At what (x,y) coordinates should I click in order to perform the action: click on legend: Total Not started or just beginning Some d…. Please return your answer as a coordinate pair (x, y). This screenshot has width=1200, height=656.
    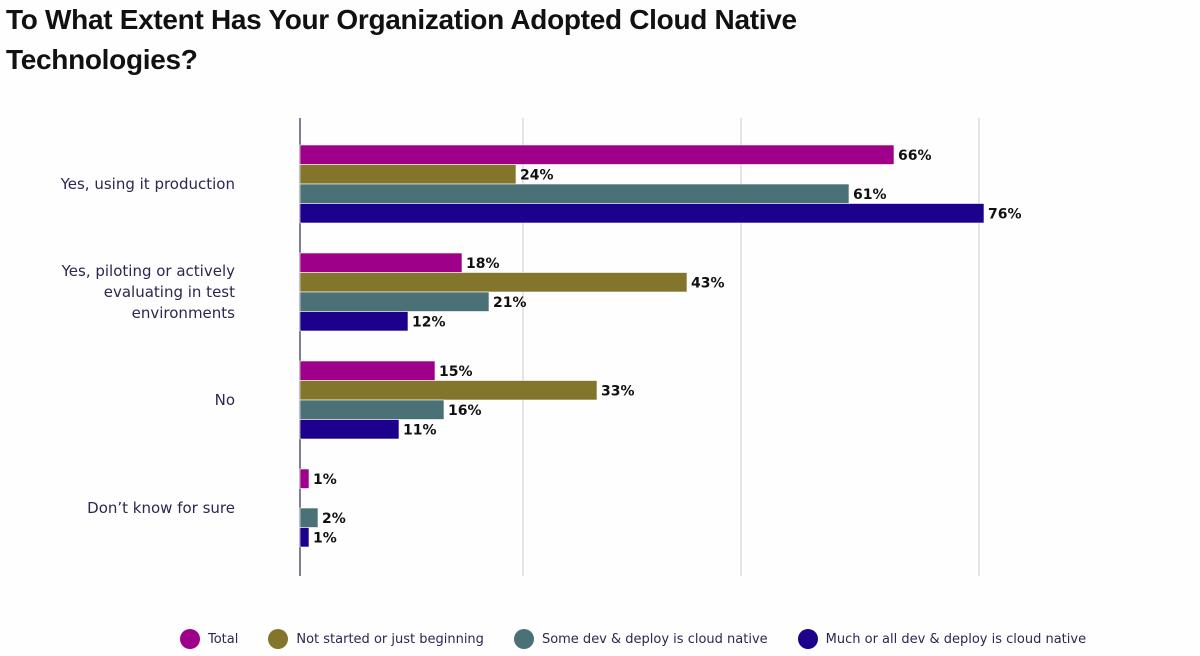
    Looking at the image, I should click on (648, 639).